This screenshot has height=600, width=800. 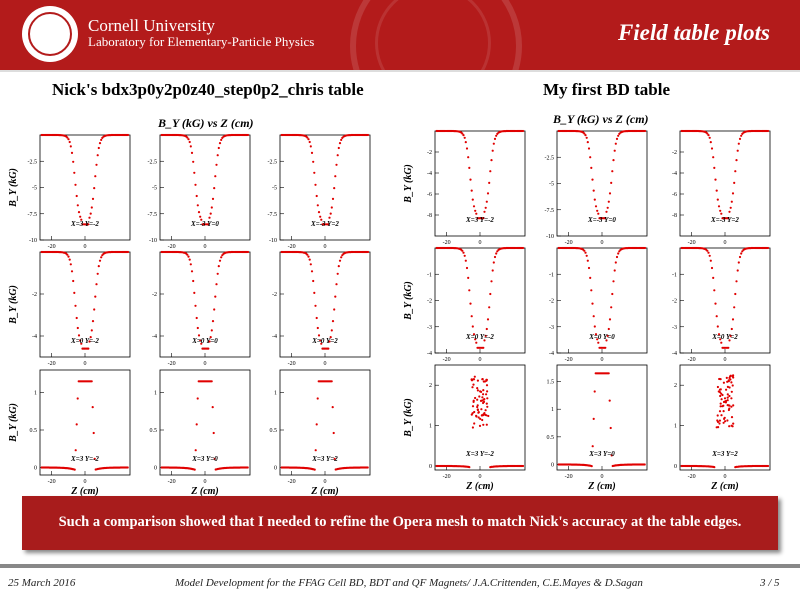 I want to click on y-tick-label: -2.5, so click(x=153, y=162).